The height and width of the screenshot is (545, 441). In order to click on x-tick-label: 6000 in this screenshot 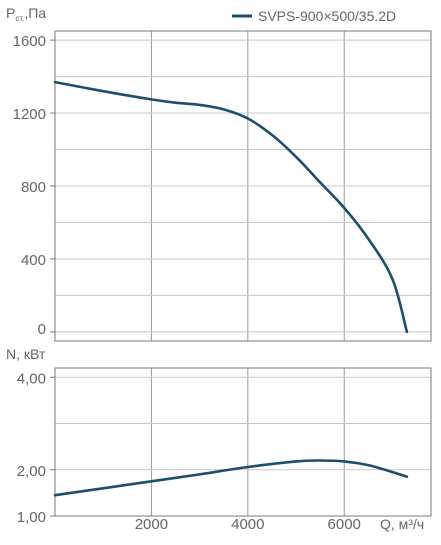, I will do `click(344, 524)`.